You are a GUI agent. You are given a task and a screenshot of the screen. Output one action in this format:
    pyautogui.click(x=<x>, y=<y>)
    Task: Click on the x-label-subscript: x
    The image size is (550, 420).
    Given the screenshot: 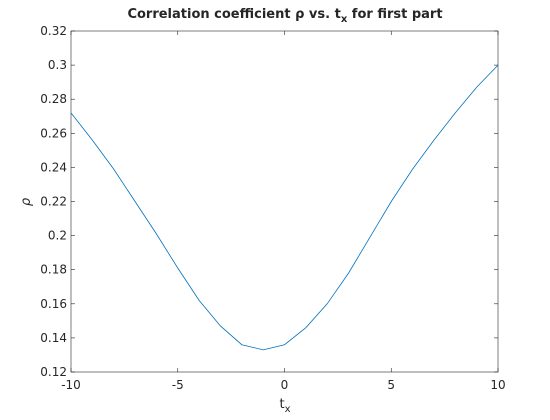 What is the action you would take?
    pyautogui.click(x=288, y=409)
    